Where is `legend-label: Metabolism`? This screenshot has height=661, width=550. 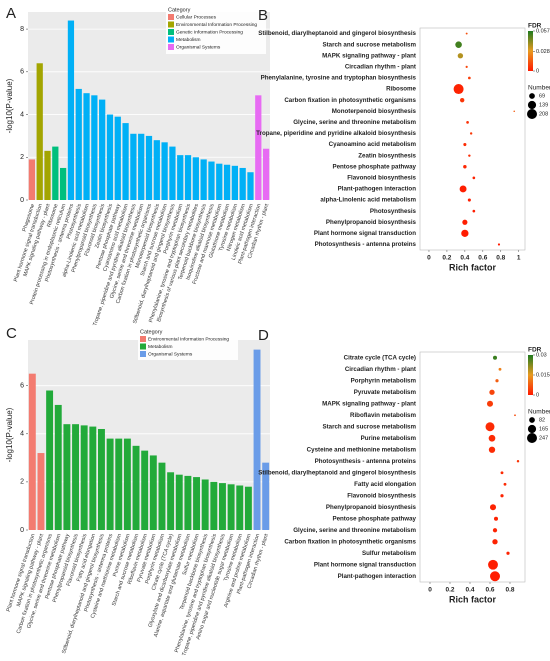 legend-label: Metabolism is located at coordinates (188, 40).